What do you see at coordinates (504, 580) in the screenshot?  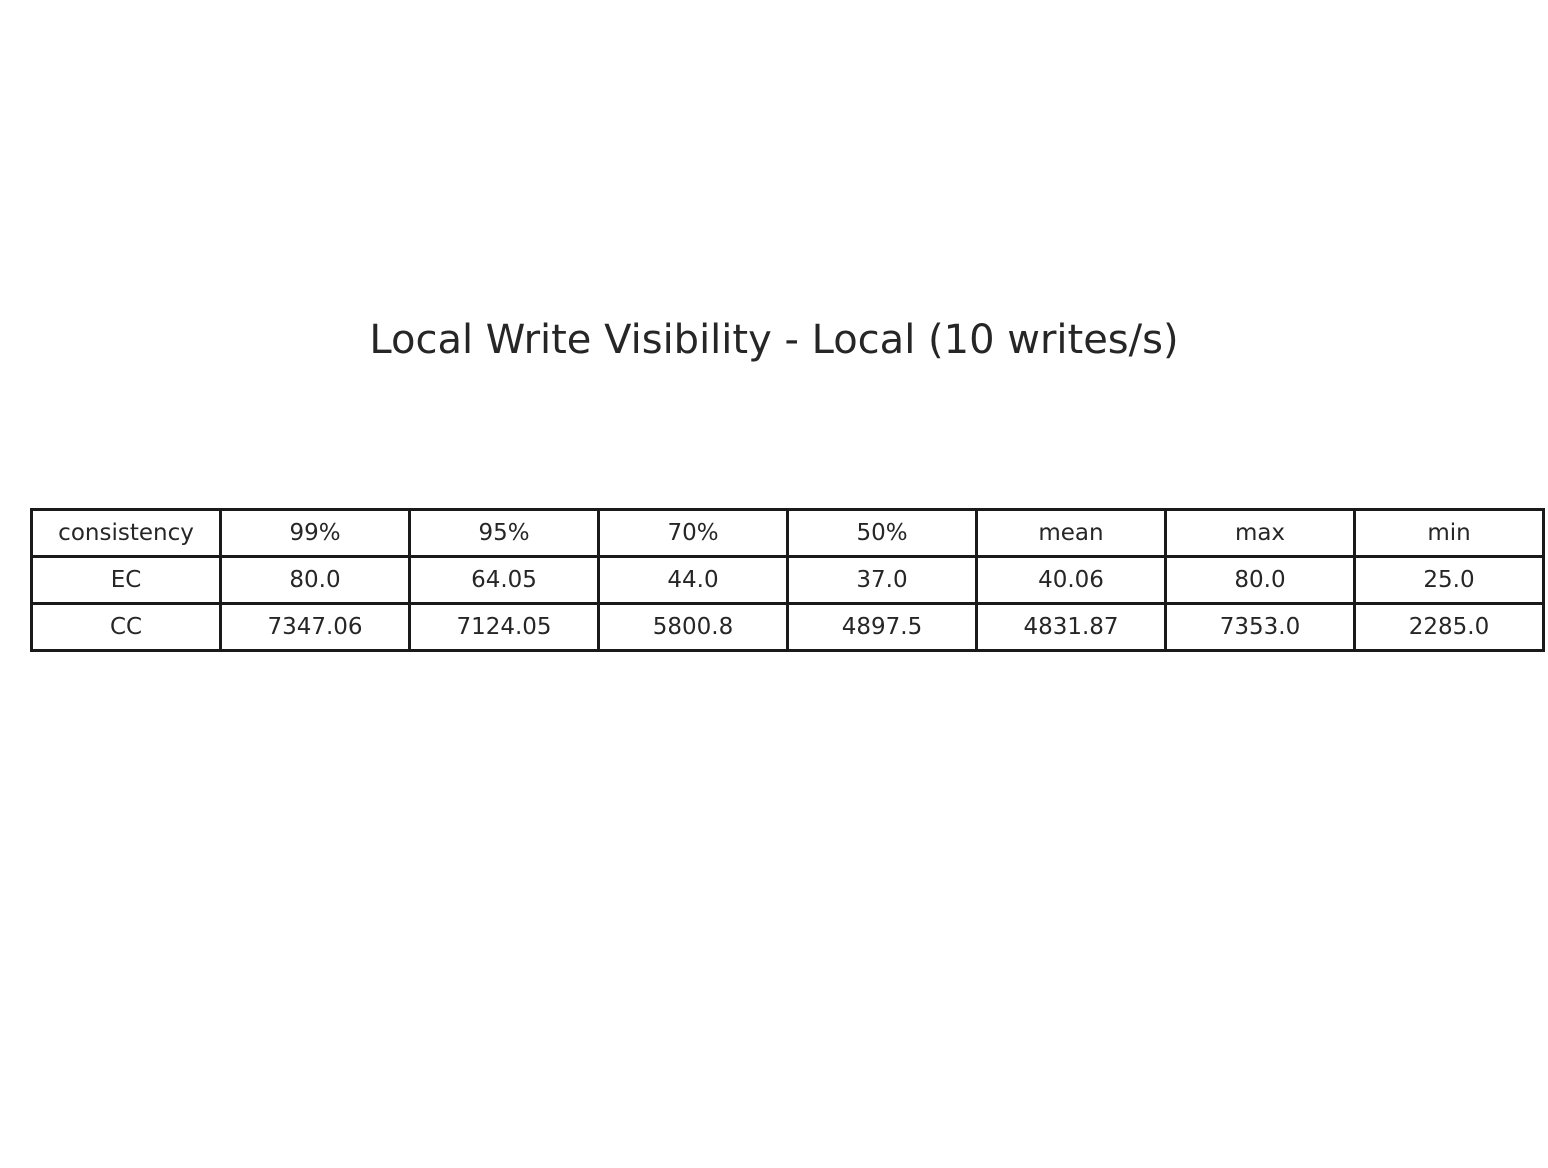 I see `table-cell: 64.05` at bounding box center [504, 580].